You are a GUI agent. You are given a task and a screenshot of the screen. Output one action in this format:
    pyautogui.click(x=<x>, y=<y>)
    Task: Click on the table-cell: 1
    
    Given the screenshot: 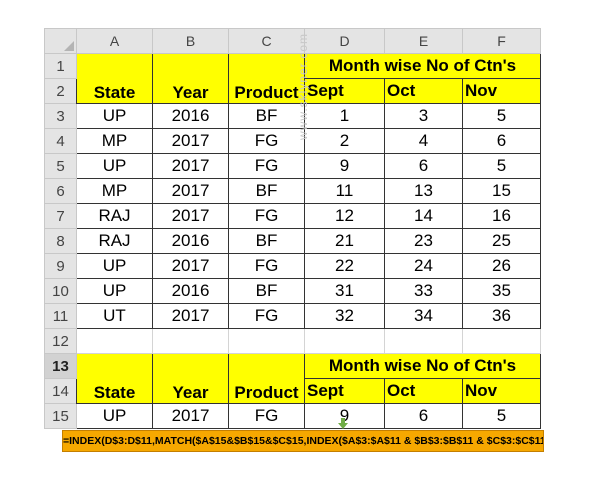 What is the action you would take?
    pyautogui.click(x=344, y=116)
    